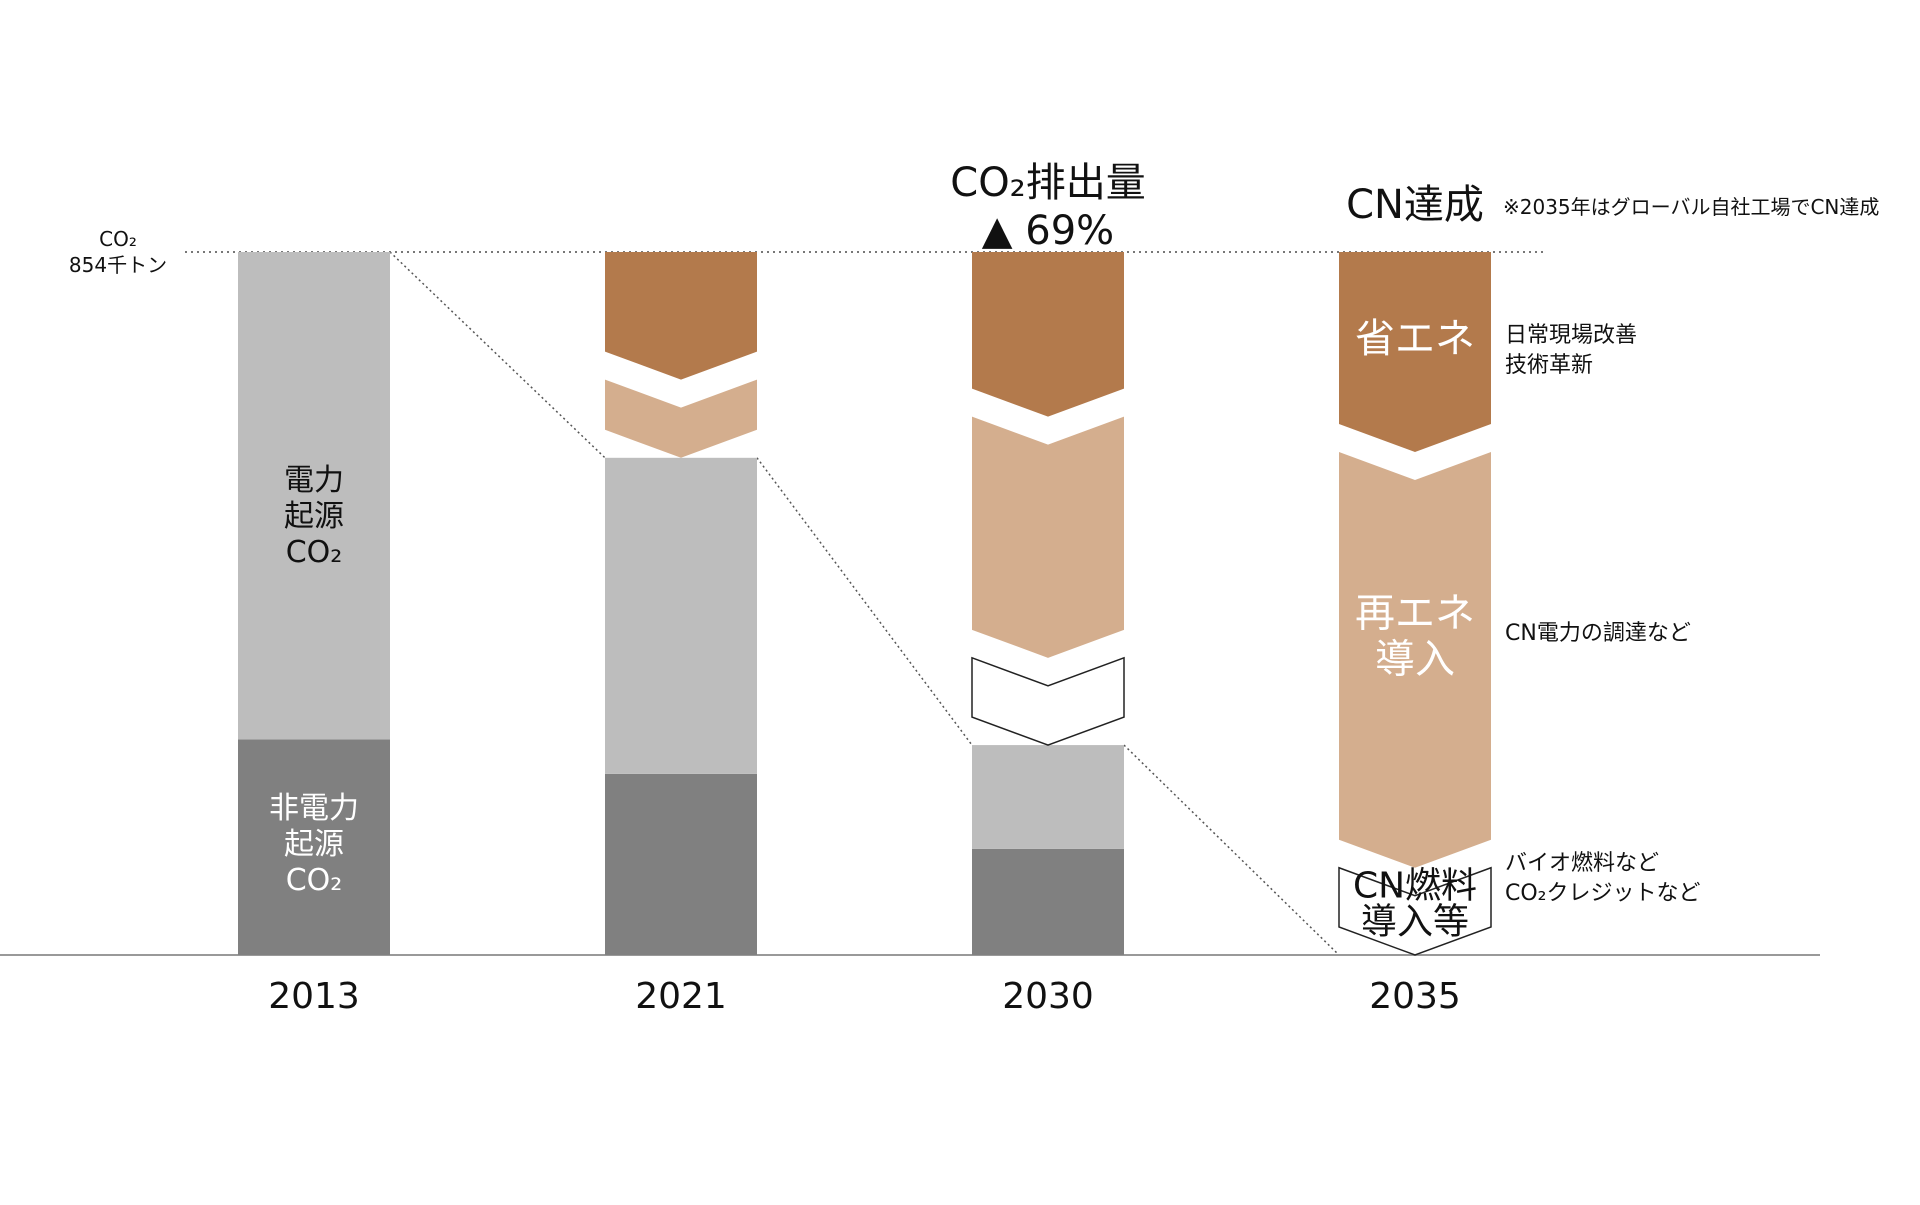 The width and height of the screenshot is (1920, 1205). Describe the element at coordinates (1048, 901) in the screenshot. I see `bar-2030-non-power` at that location.